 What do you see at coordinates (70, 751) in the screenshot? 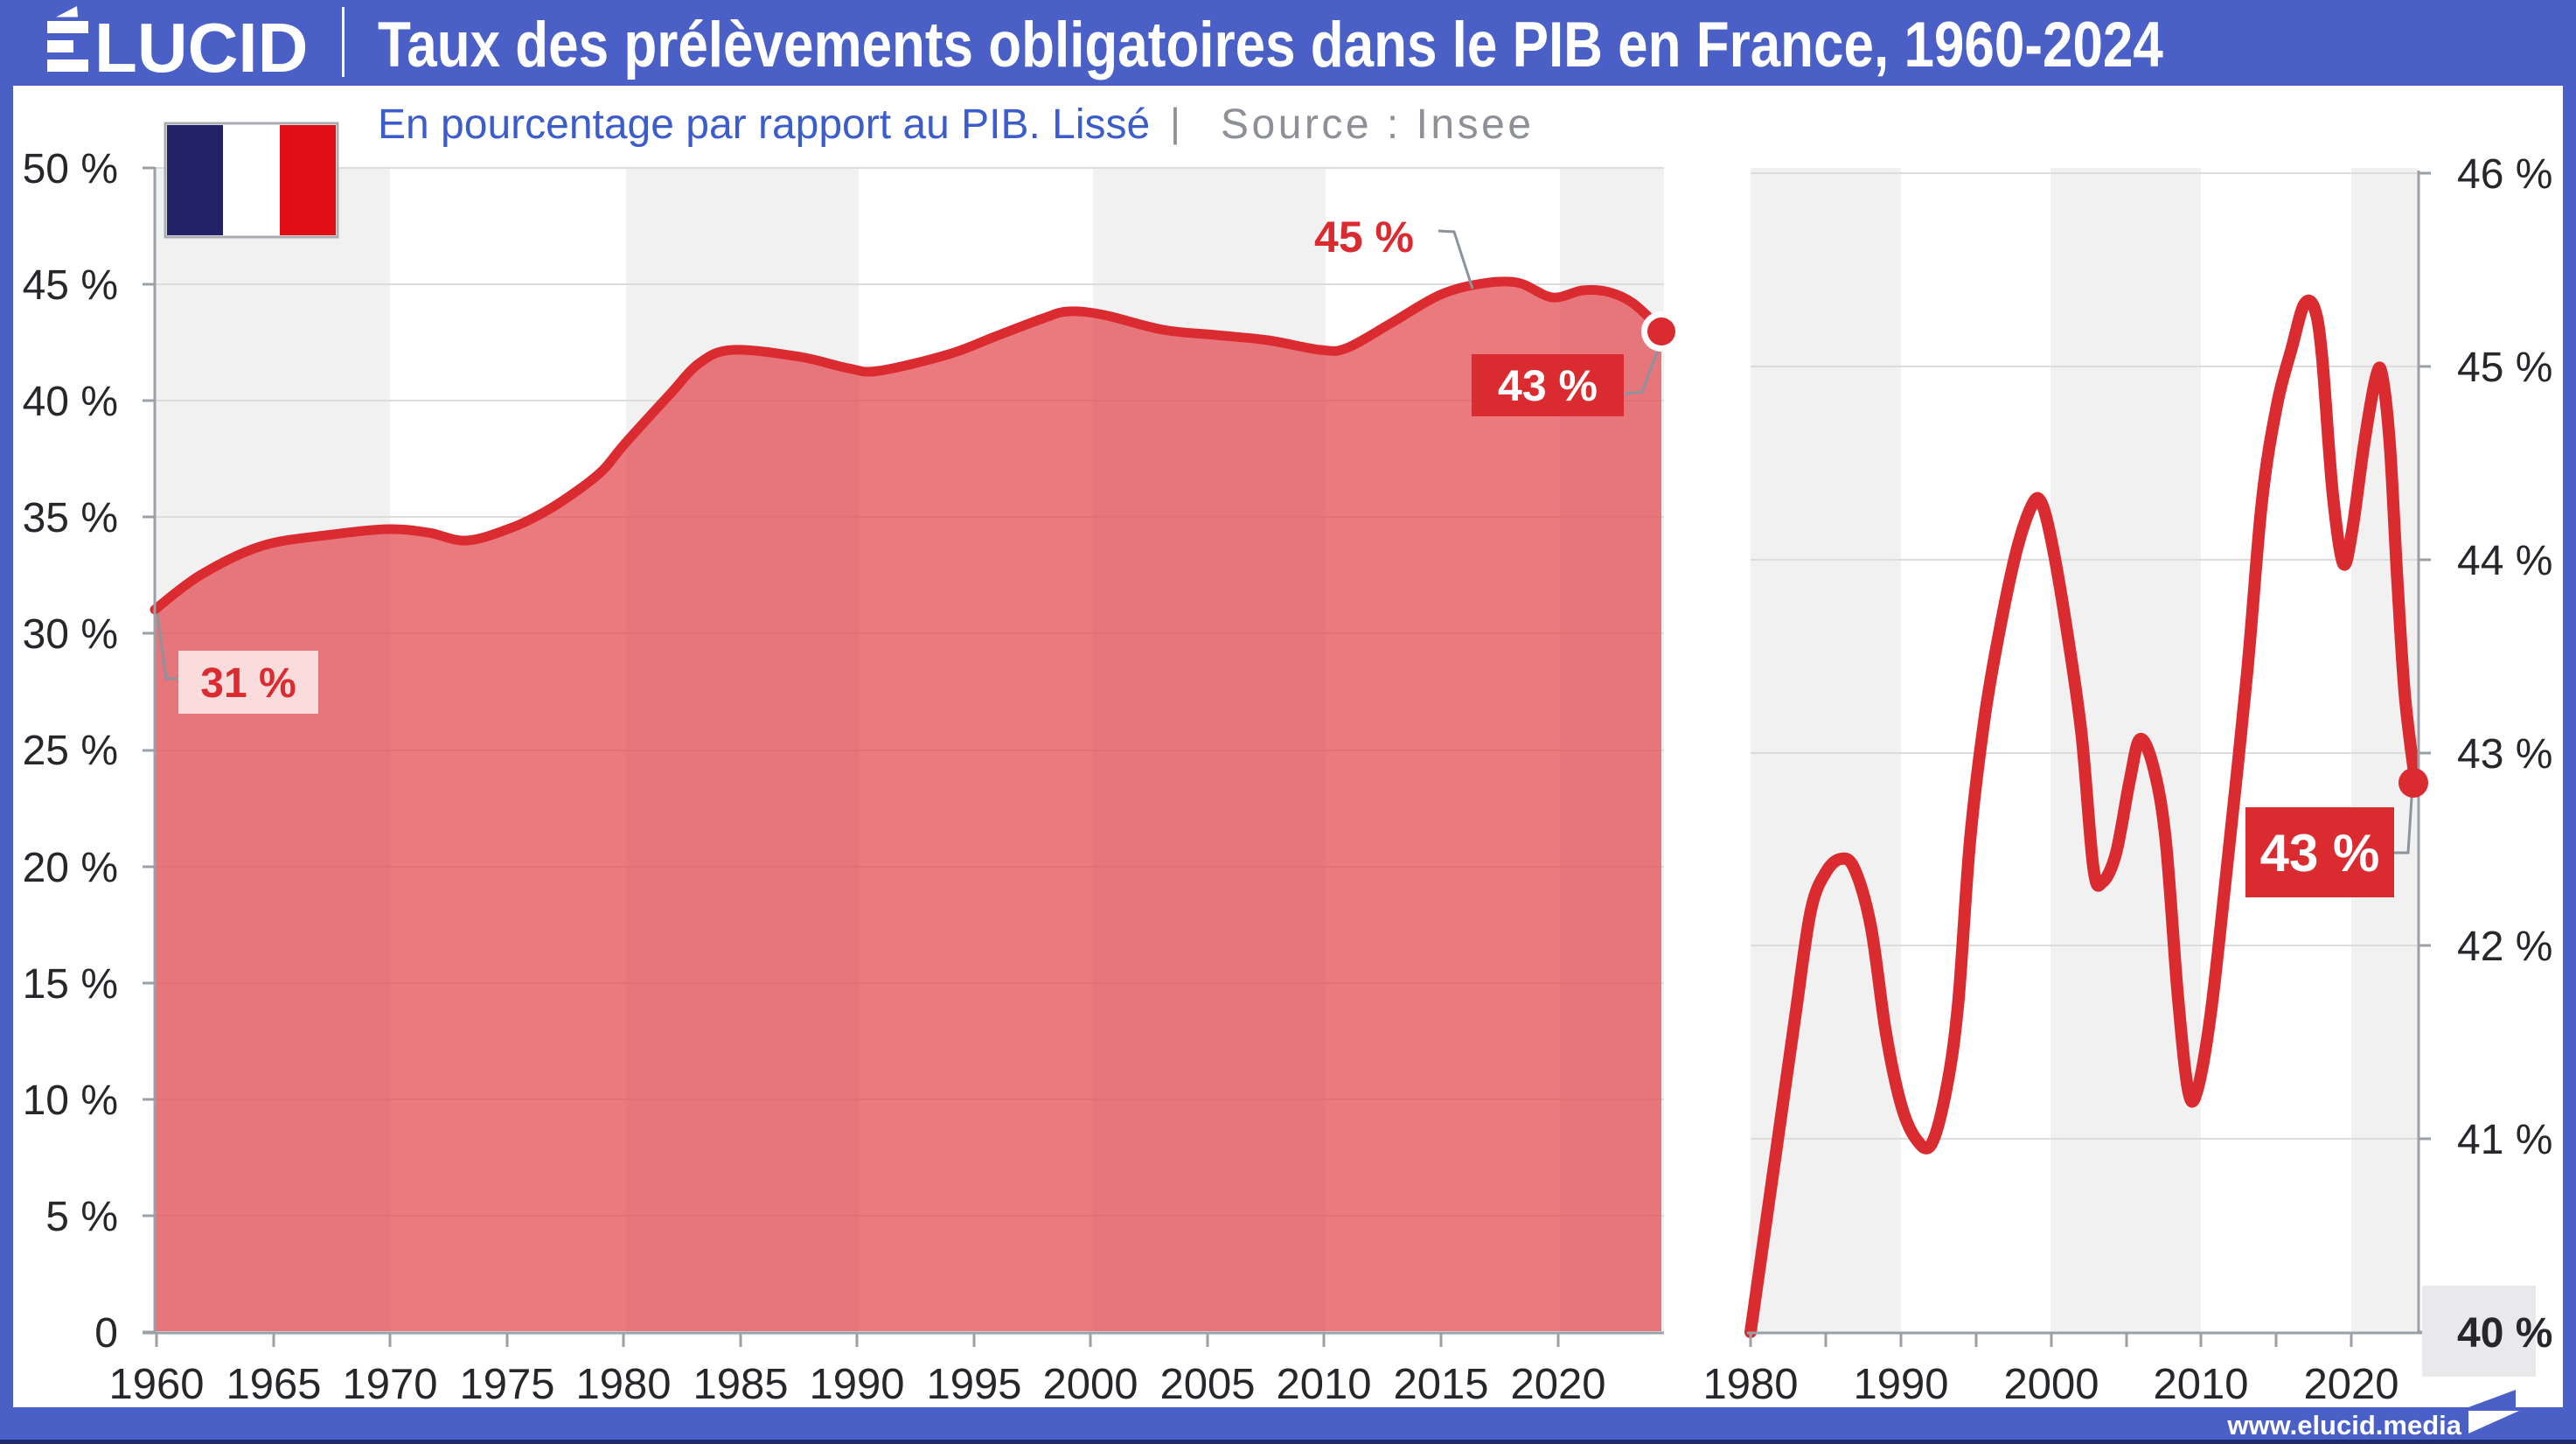
I see `svg-text: 25 %` at bounding box center [70, 751].